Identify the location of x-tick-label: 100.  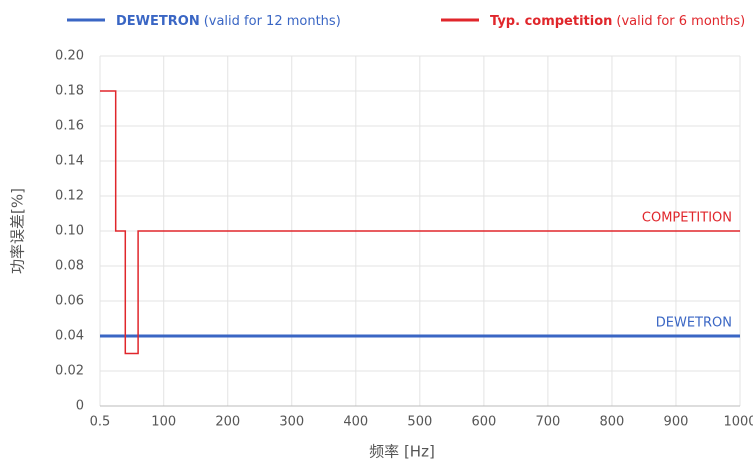
(163, 422).